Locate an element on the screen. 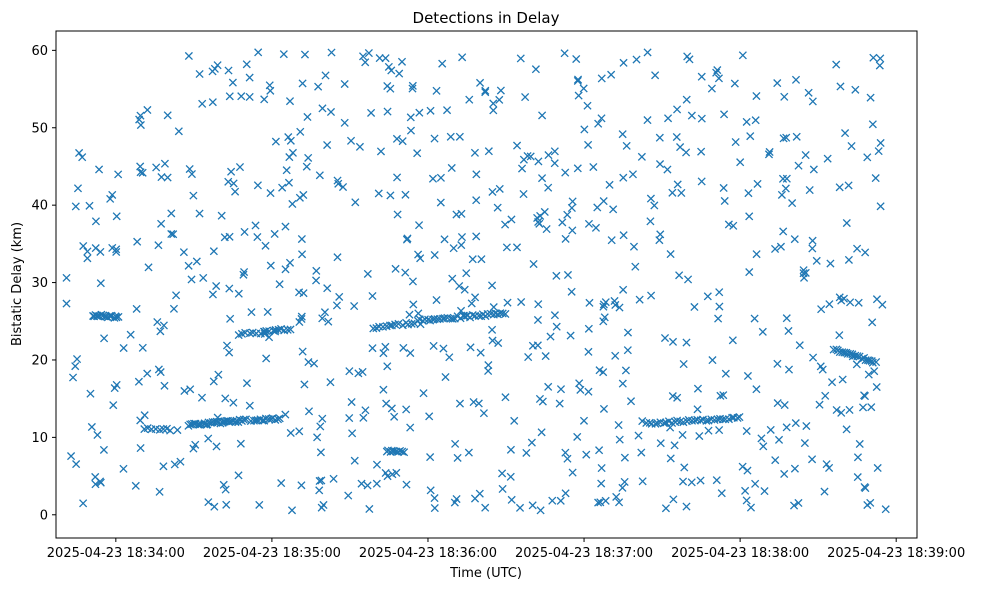 This screenshot has height=590, width=988. x-tick-label: 2025-04-23 18:38:00 is located at coordinates (740, 553).